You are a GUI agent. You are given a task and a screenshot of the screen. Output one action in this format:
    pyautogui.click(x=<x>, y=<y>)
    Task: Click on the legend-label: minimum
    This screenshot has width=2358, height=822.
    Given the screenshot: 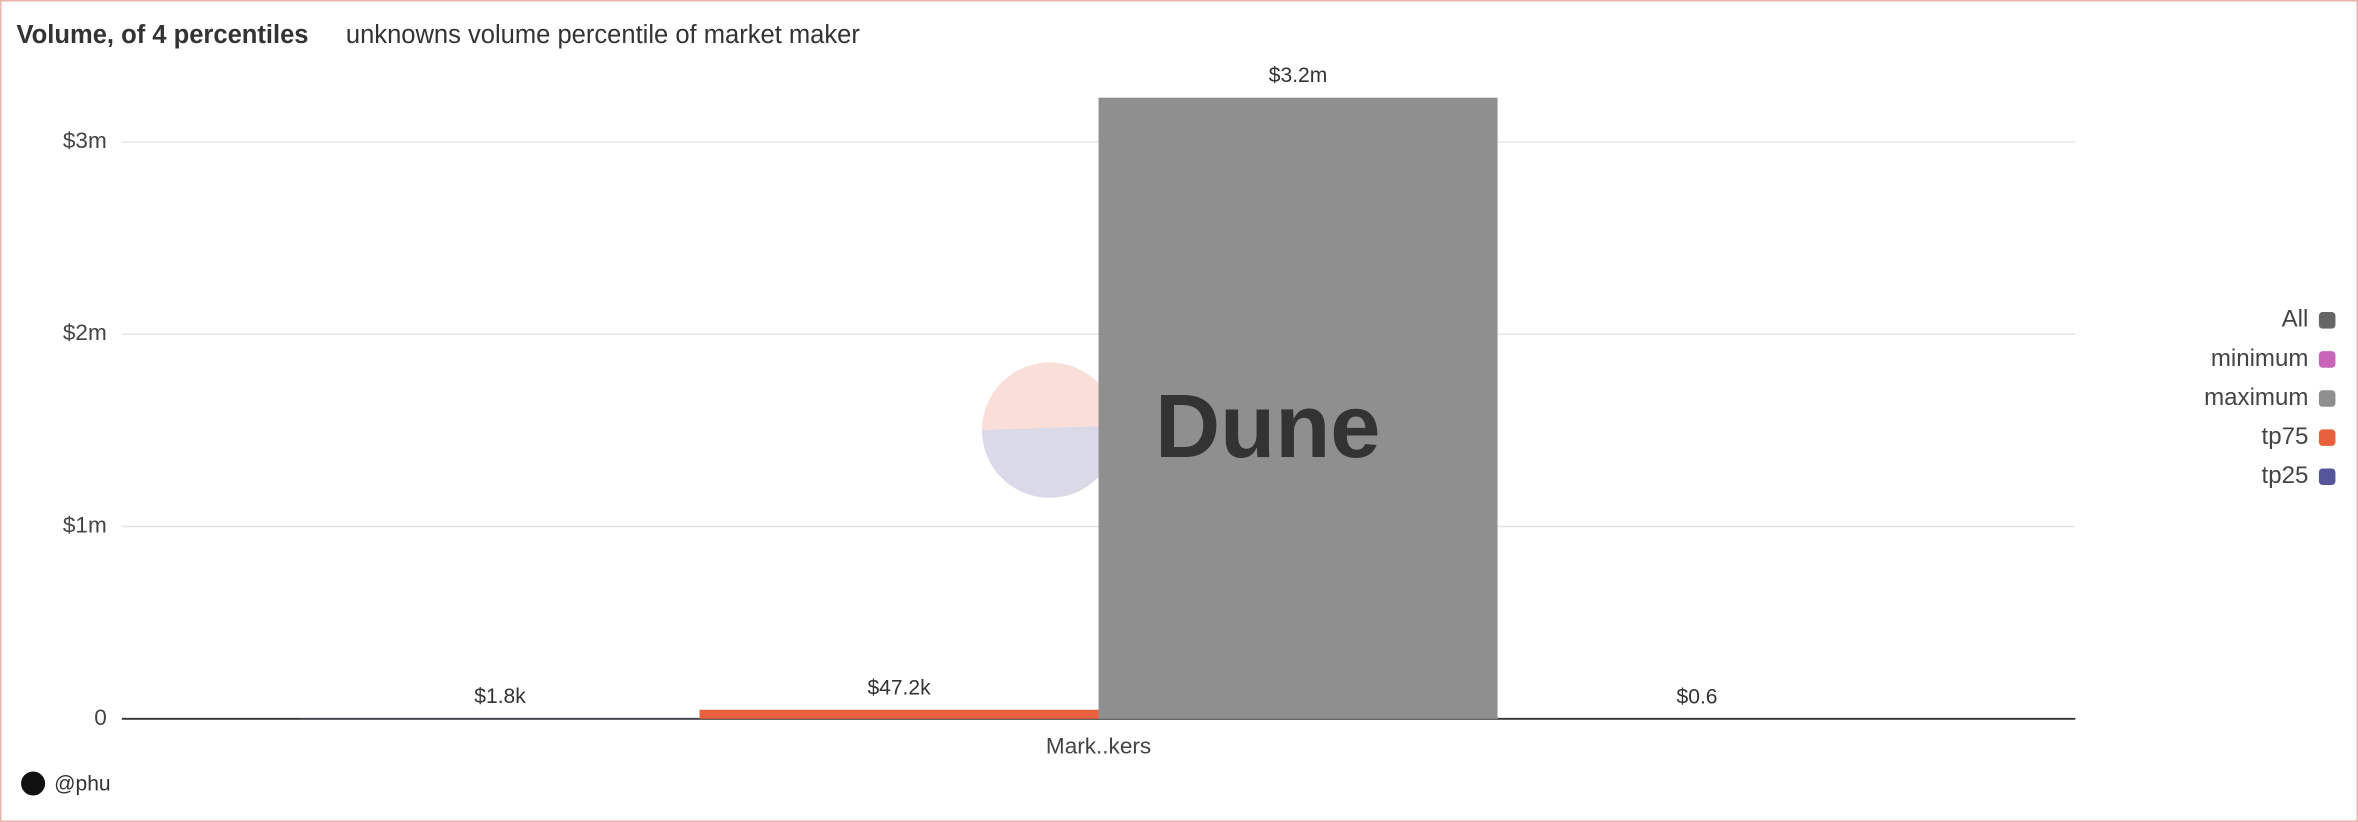 What is the action you would take?
    pyautogui.click(x=2260, y=358)
    